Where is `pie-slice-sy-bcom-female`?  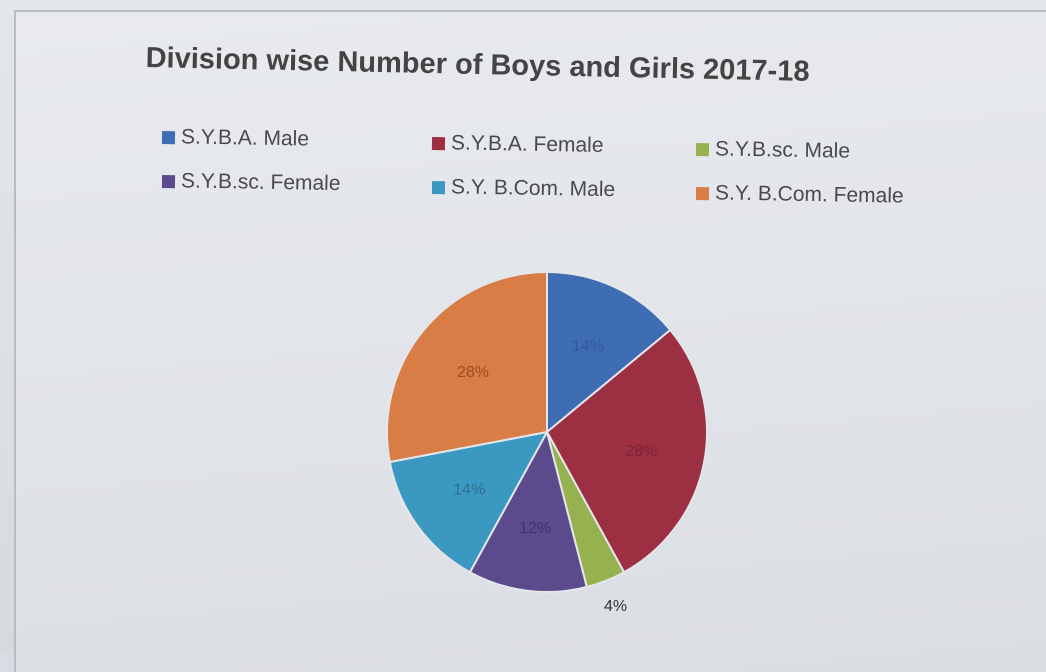
pie-slice-sy-bcom-female is located at coordinates (467, 367).